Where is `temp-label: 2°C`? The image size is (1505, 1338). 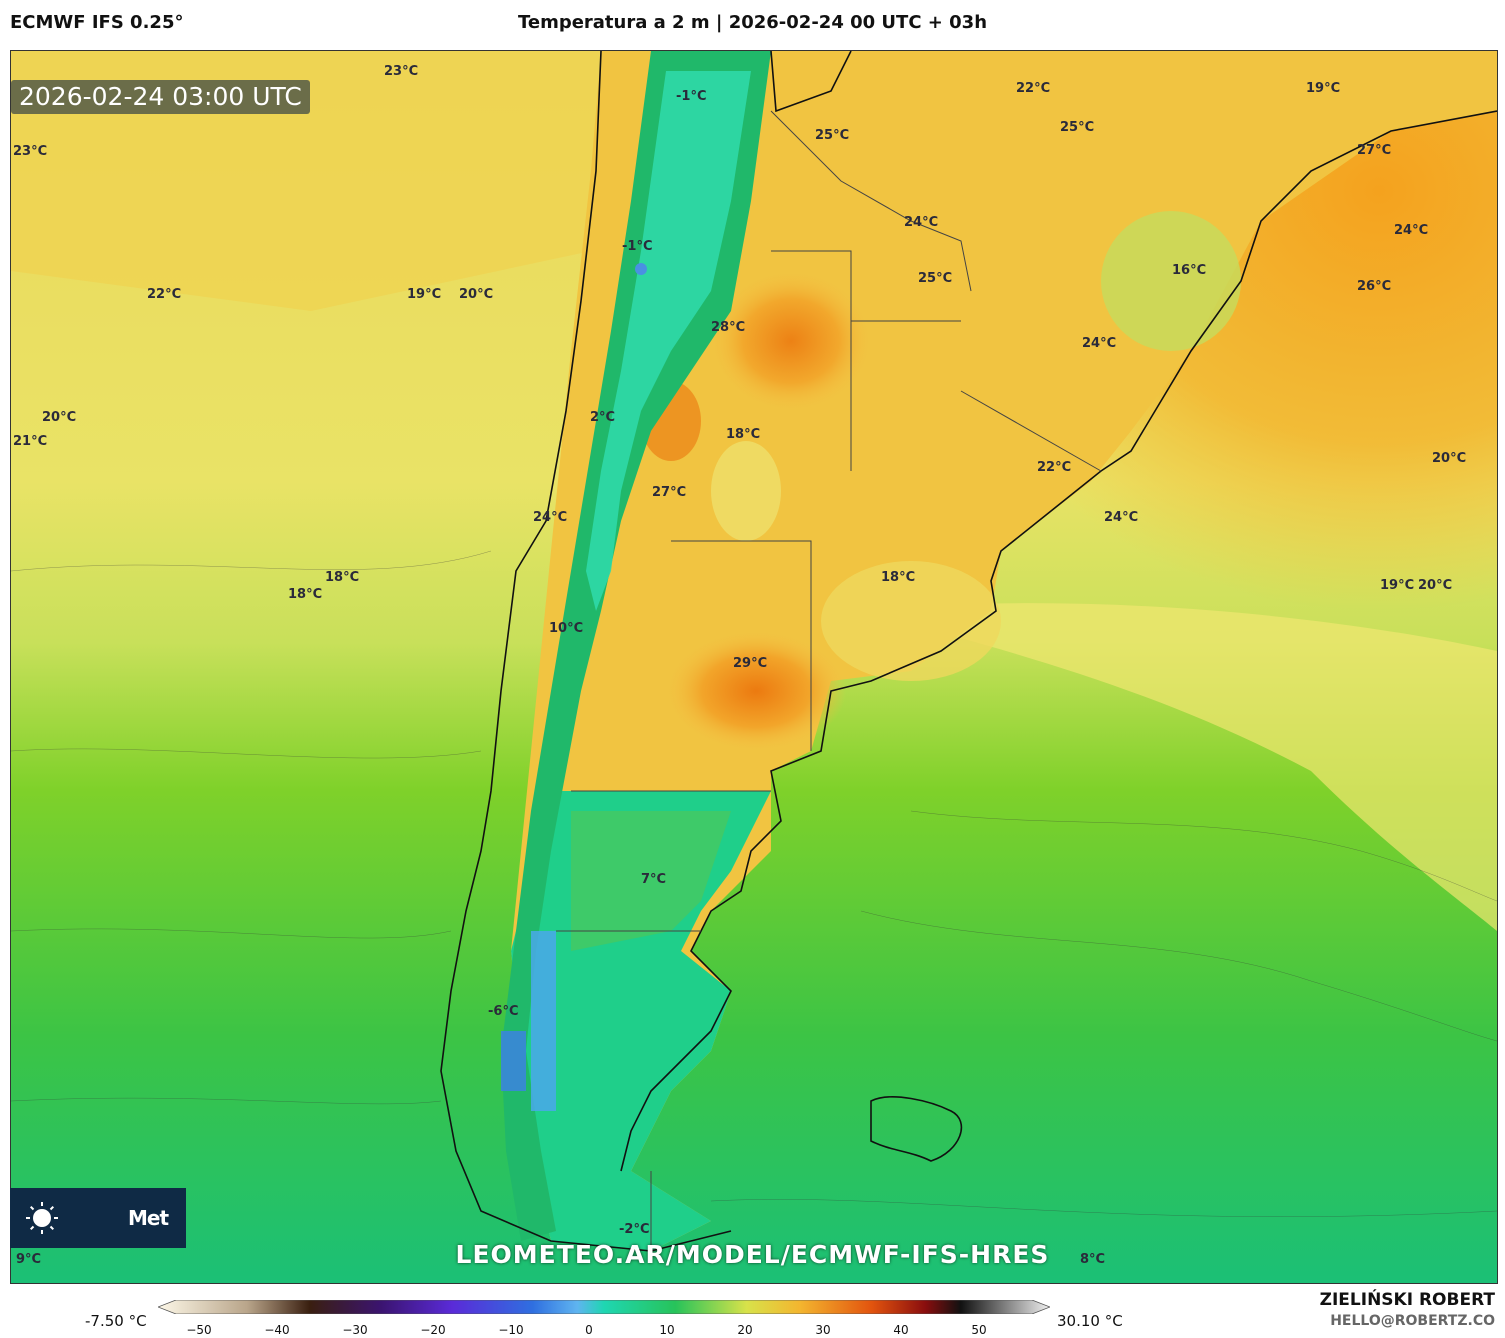 temp-label: 2°C is located at coordinates (603, 417).